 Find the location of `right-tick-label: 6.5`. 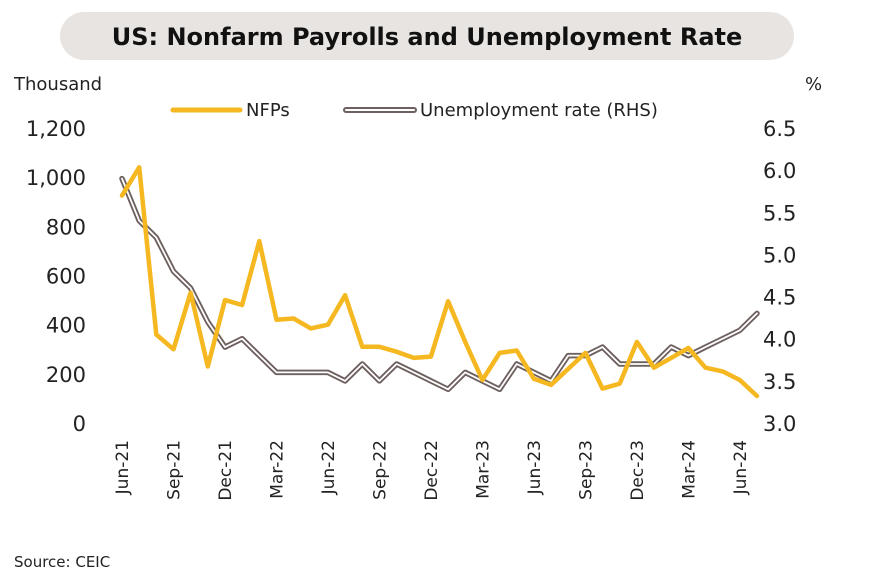

right-tick-label: 6.5 is located at coordinates (779, 129).